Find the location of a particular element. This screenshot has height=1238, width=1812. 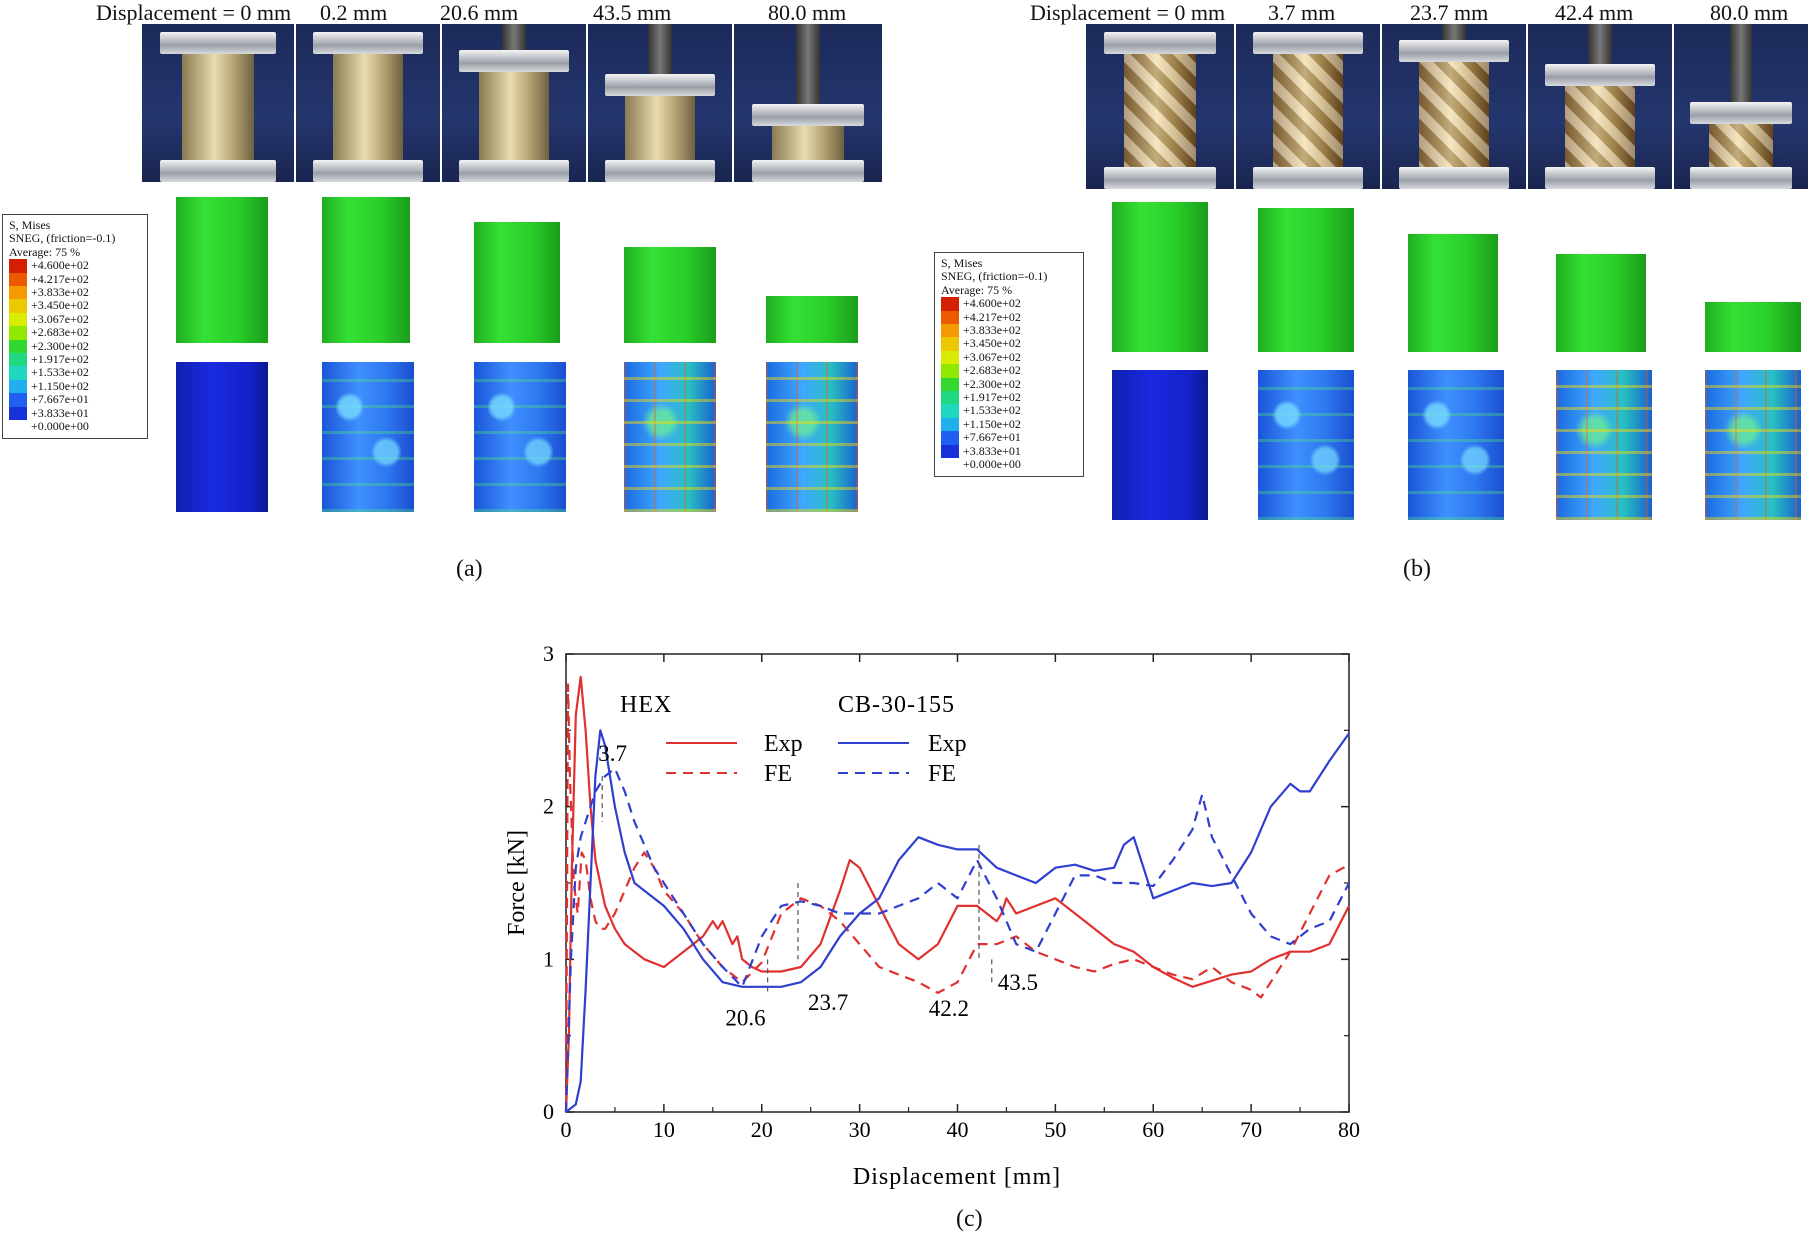

legend-level-row: +3.833e+01 is located at coordinates (75, 413).